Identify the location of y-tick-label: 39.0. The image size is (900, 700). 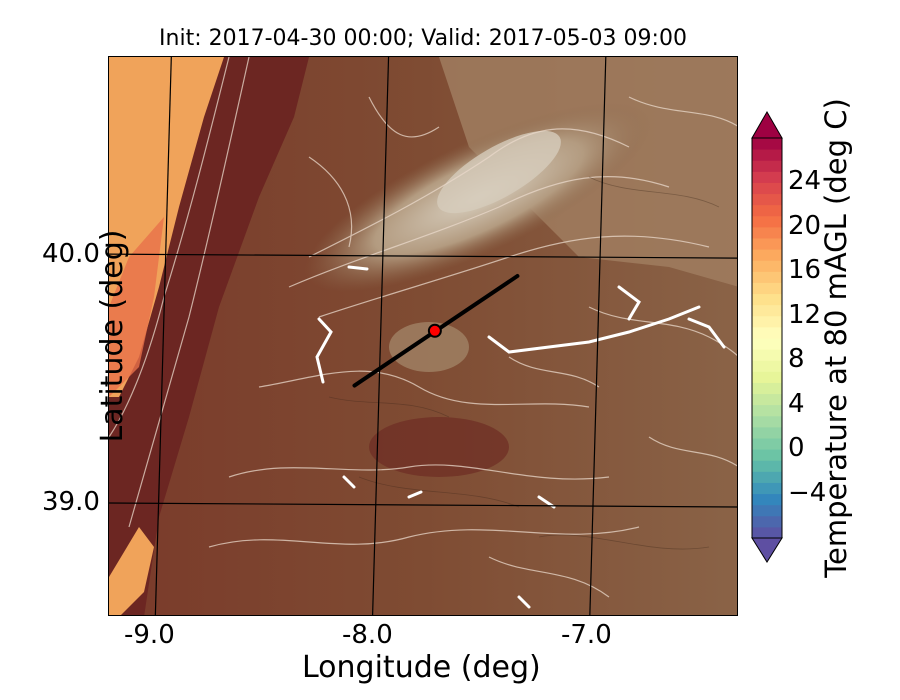
(71, 502).